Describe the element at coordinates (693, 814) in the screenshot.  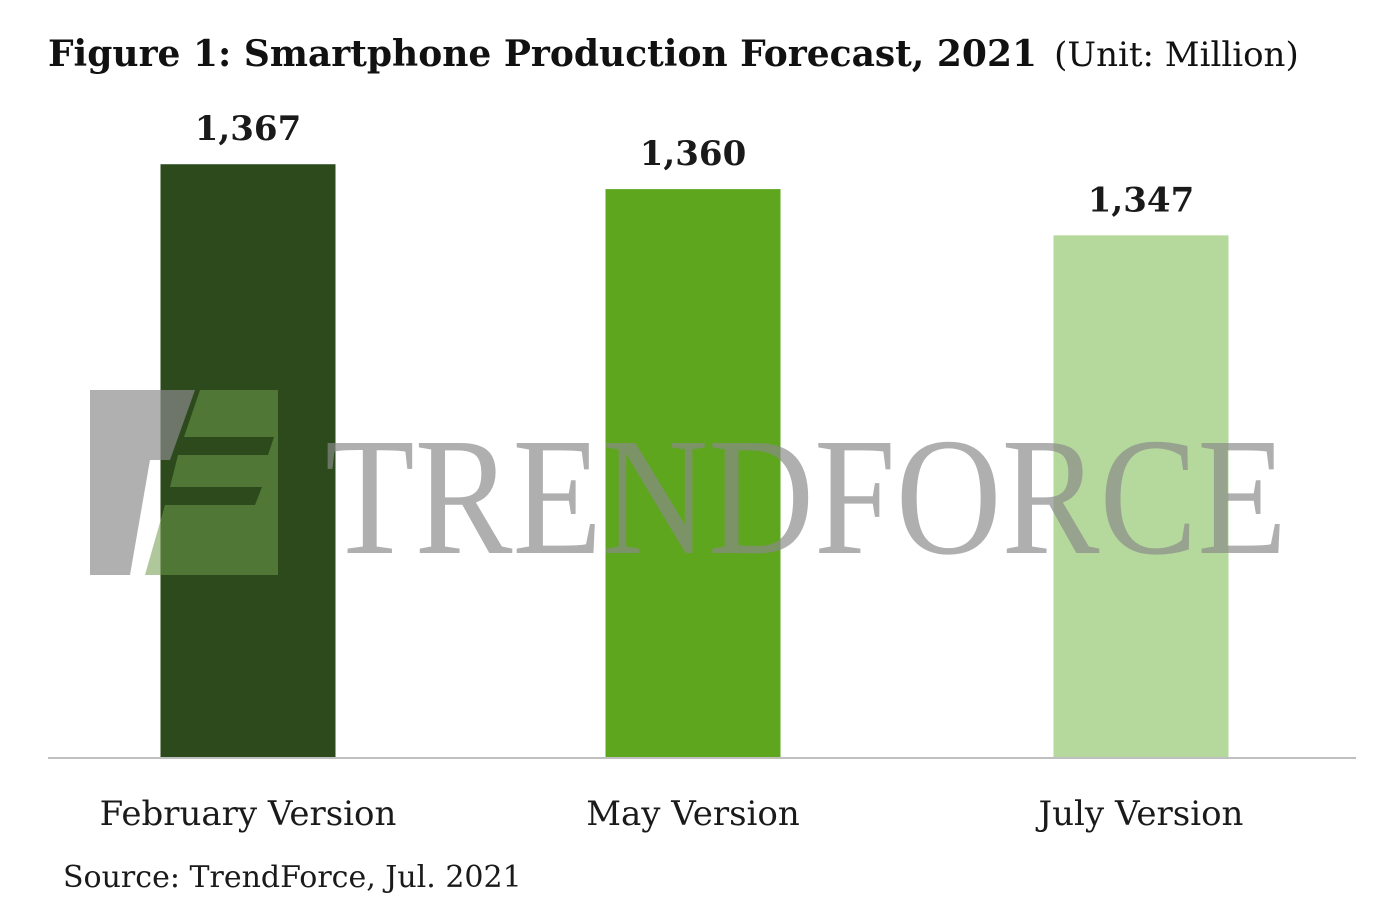
I see `x-tick-label: May Version` at that location.